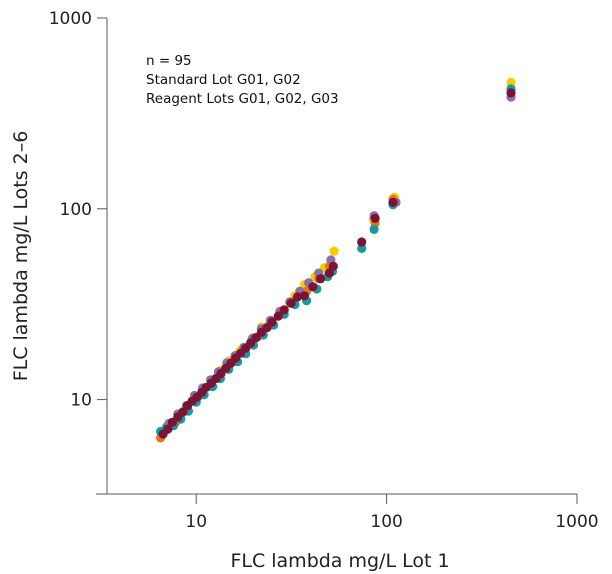  Describe the element at coordinates (339, 561) in the screenshot. I see `x-axis-title: FLC lambda mg/L Lot 1` at that location.